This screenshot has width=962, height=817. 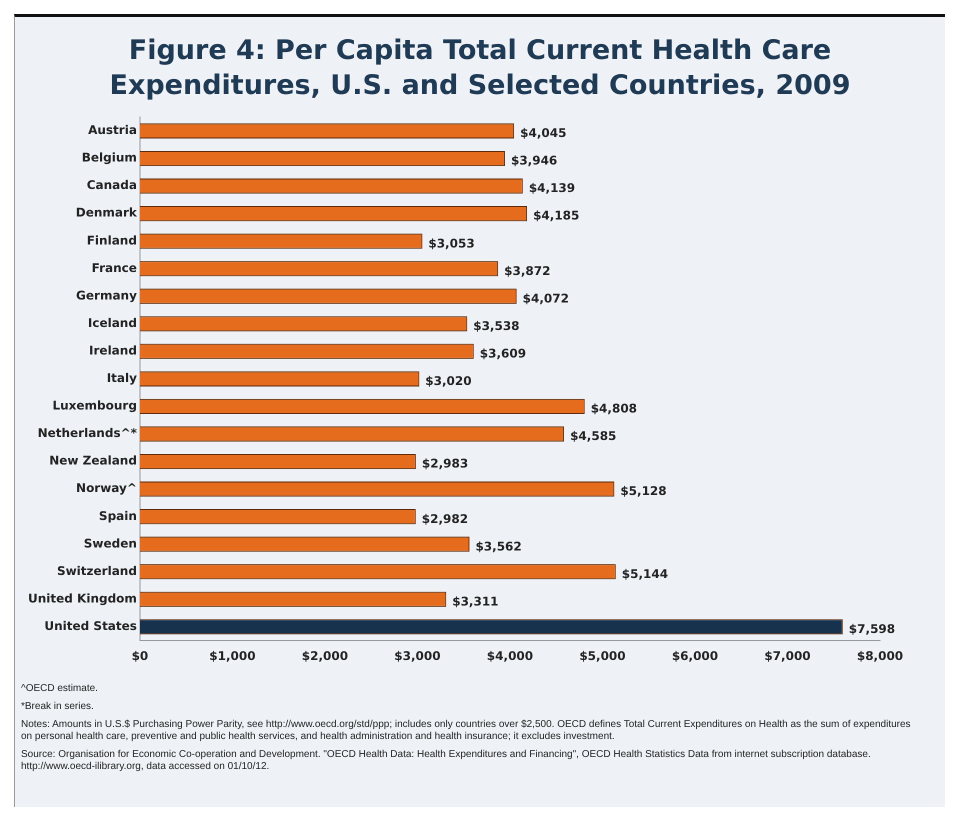 I want to click on y-tick-label: United States, so click(x=90, y=625).